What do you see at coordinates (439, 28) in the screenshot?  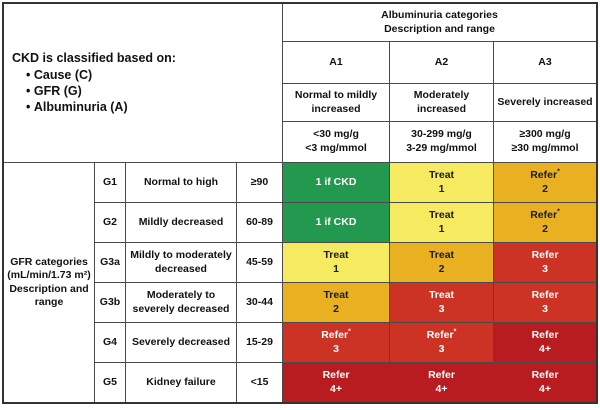 I see `albuminuria-title-line2: Description and range` at bounding box center [439, 28].